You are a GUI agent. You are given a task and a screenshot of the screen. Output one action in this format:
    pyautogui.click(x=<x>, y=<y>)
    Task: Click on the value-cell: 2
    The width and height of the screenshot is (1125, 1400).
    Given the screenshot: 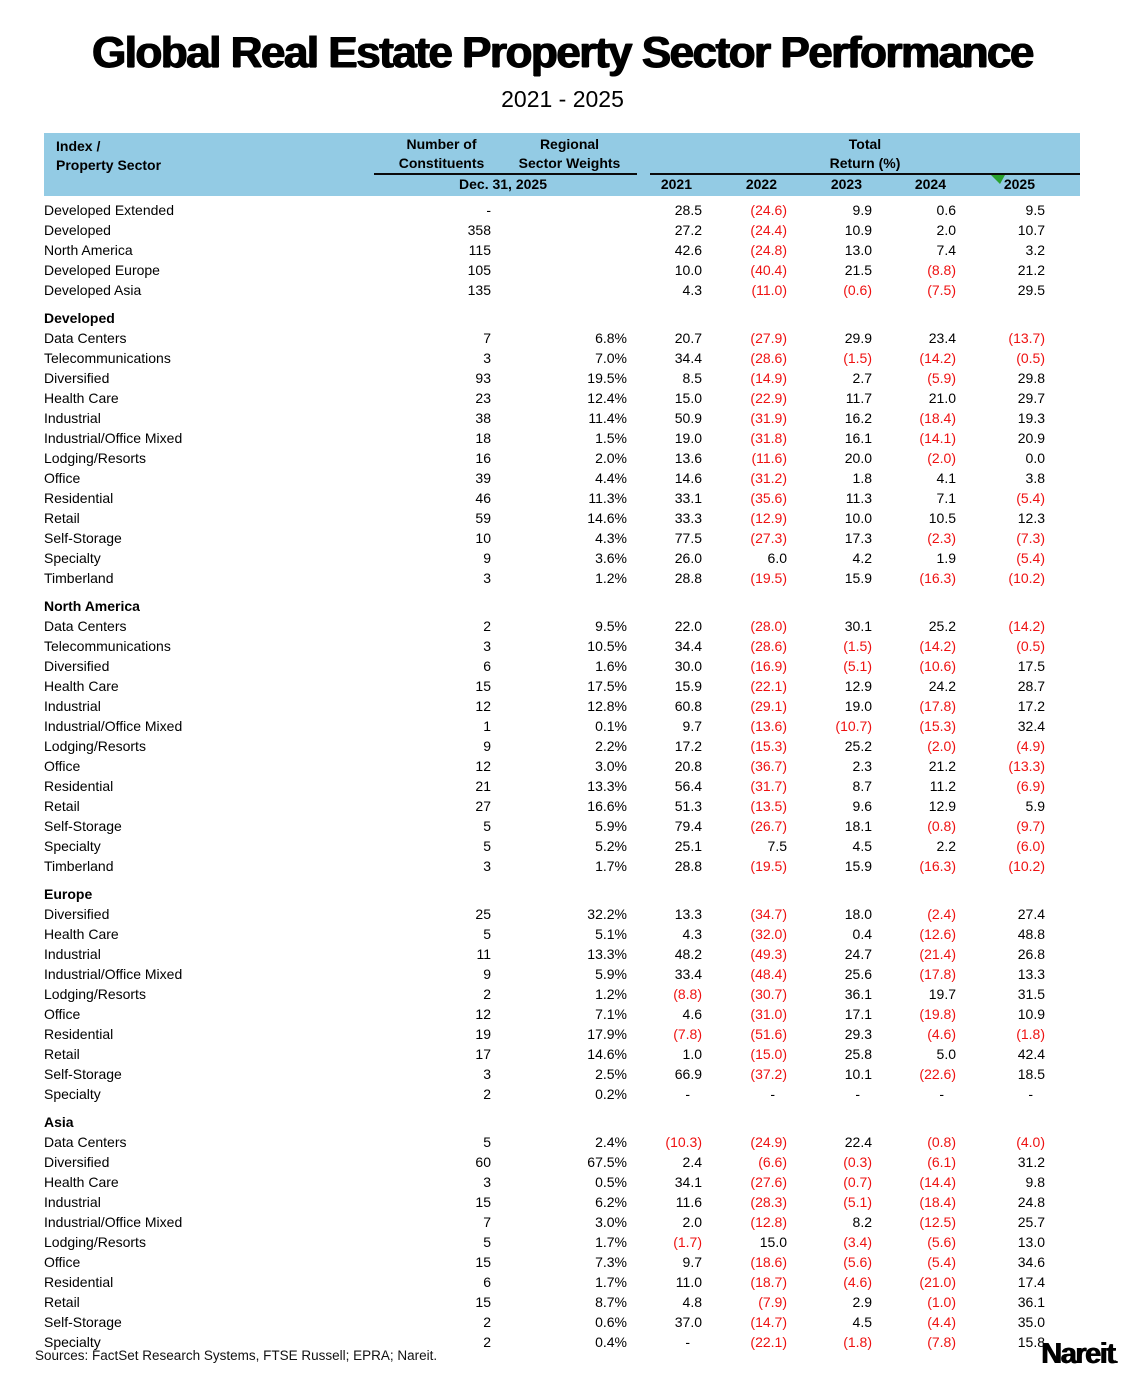 What is the action you would take?
    pyautogui.click(x=487, y=1322)
    